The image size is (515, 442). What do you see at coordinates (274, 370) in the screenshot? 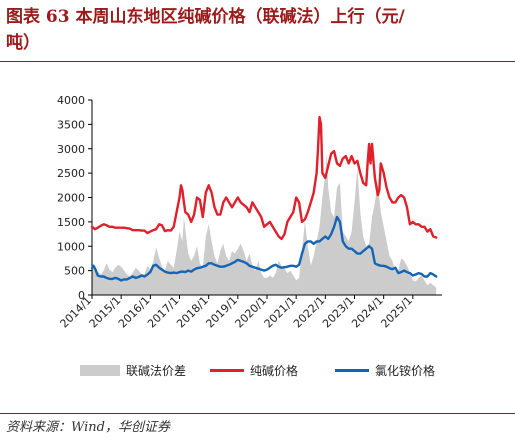
I see `legend-label-soda-ash: 纯碱价格` at bounding box center [274, 370].